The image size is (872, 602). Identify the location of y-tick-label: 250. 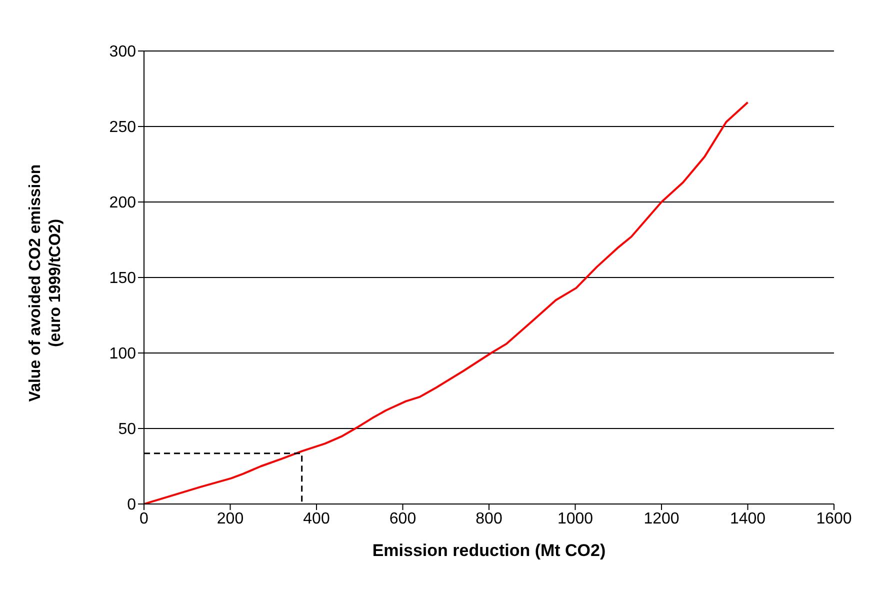
(122, 127).